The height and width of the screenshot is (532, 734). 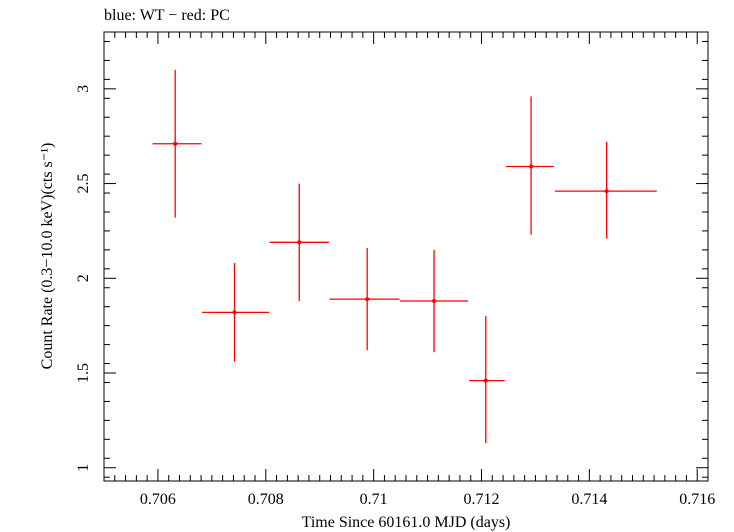 I want to click on x-tick-label: 0.708, so click(x=266, y=499).